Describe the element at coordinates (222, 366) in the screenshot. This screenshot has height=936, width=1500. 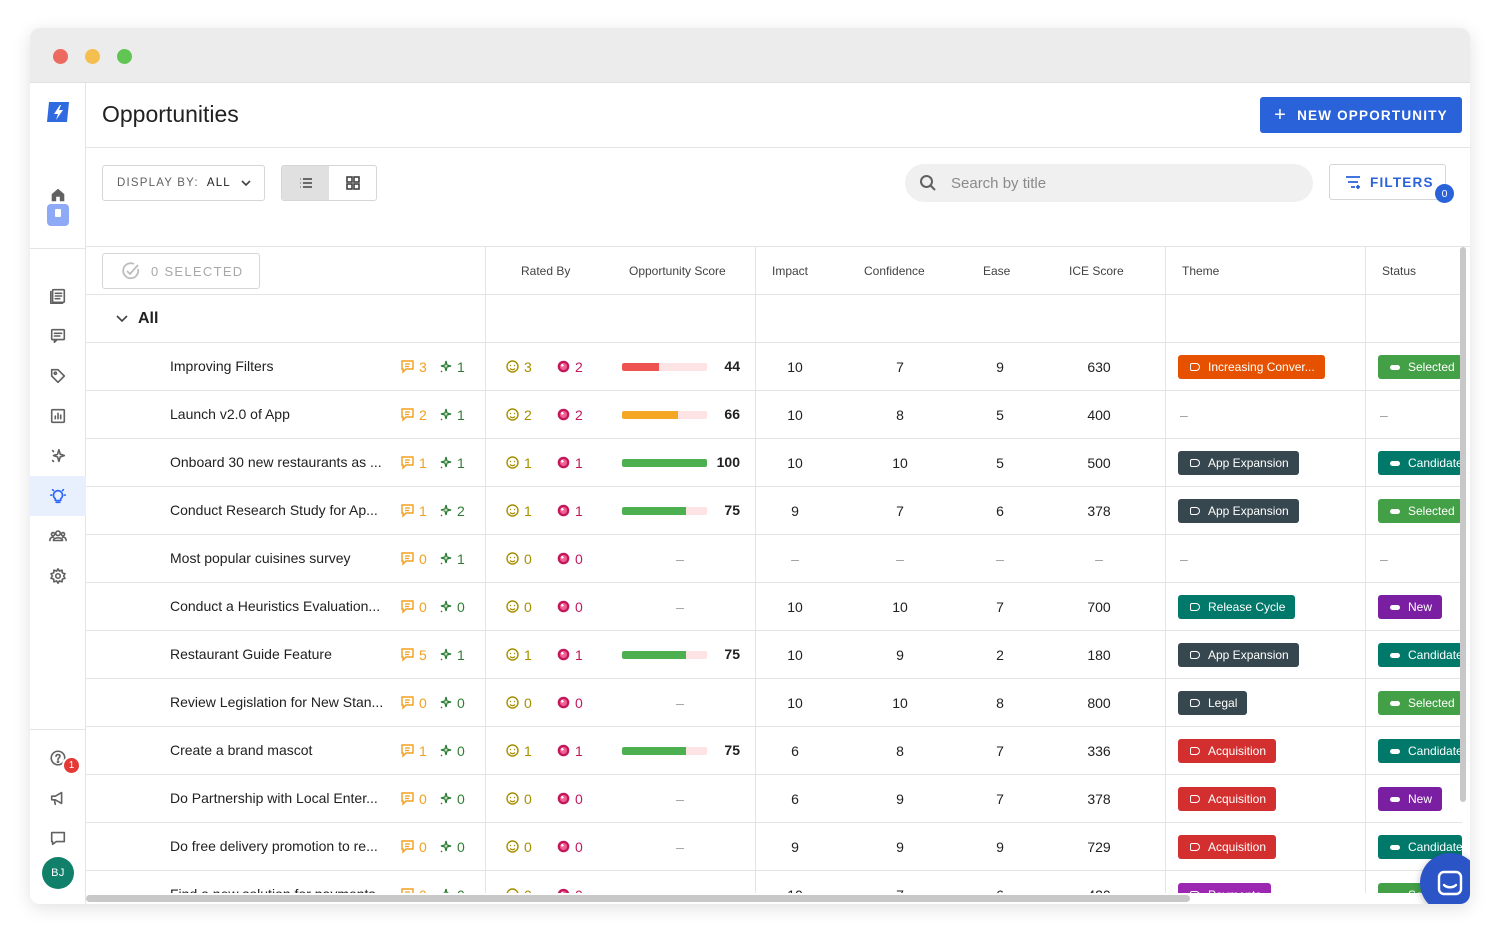
I see `opportunity-title: Improving Filters` at that location.